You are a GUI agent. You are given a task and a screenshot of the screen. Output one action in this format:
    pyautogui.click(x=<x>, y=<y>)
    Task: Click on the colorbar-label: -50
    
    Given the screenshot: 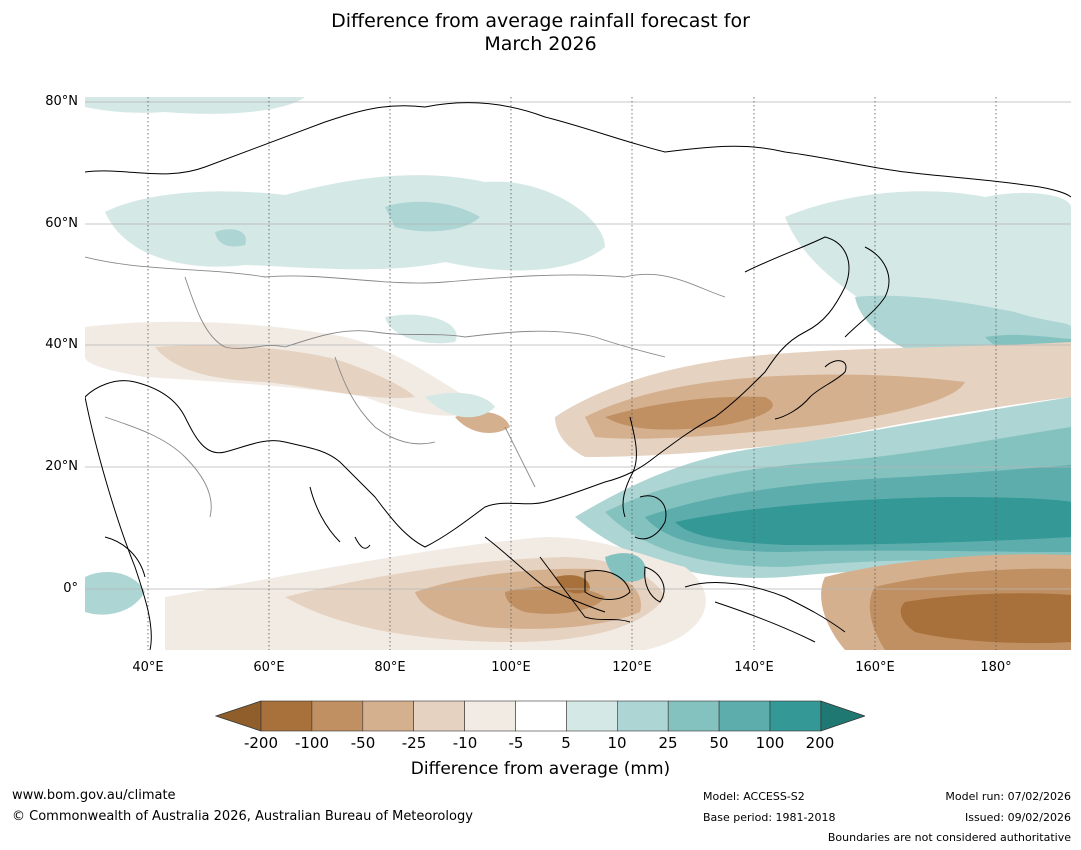 What is the action you would take?
    pyautogui.click(x=363, y=743)
    